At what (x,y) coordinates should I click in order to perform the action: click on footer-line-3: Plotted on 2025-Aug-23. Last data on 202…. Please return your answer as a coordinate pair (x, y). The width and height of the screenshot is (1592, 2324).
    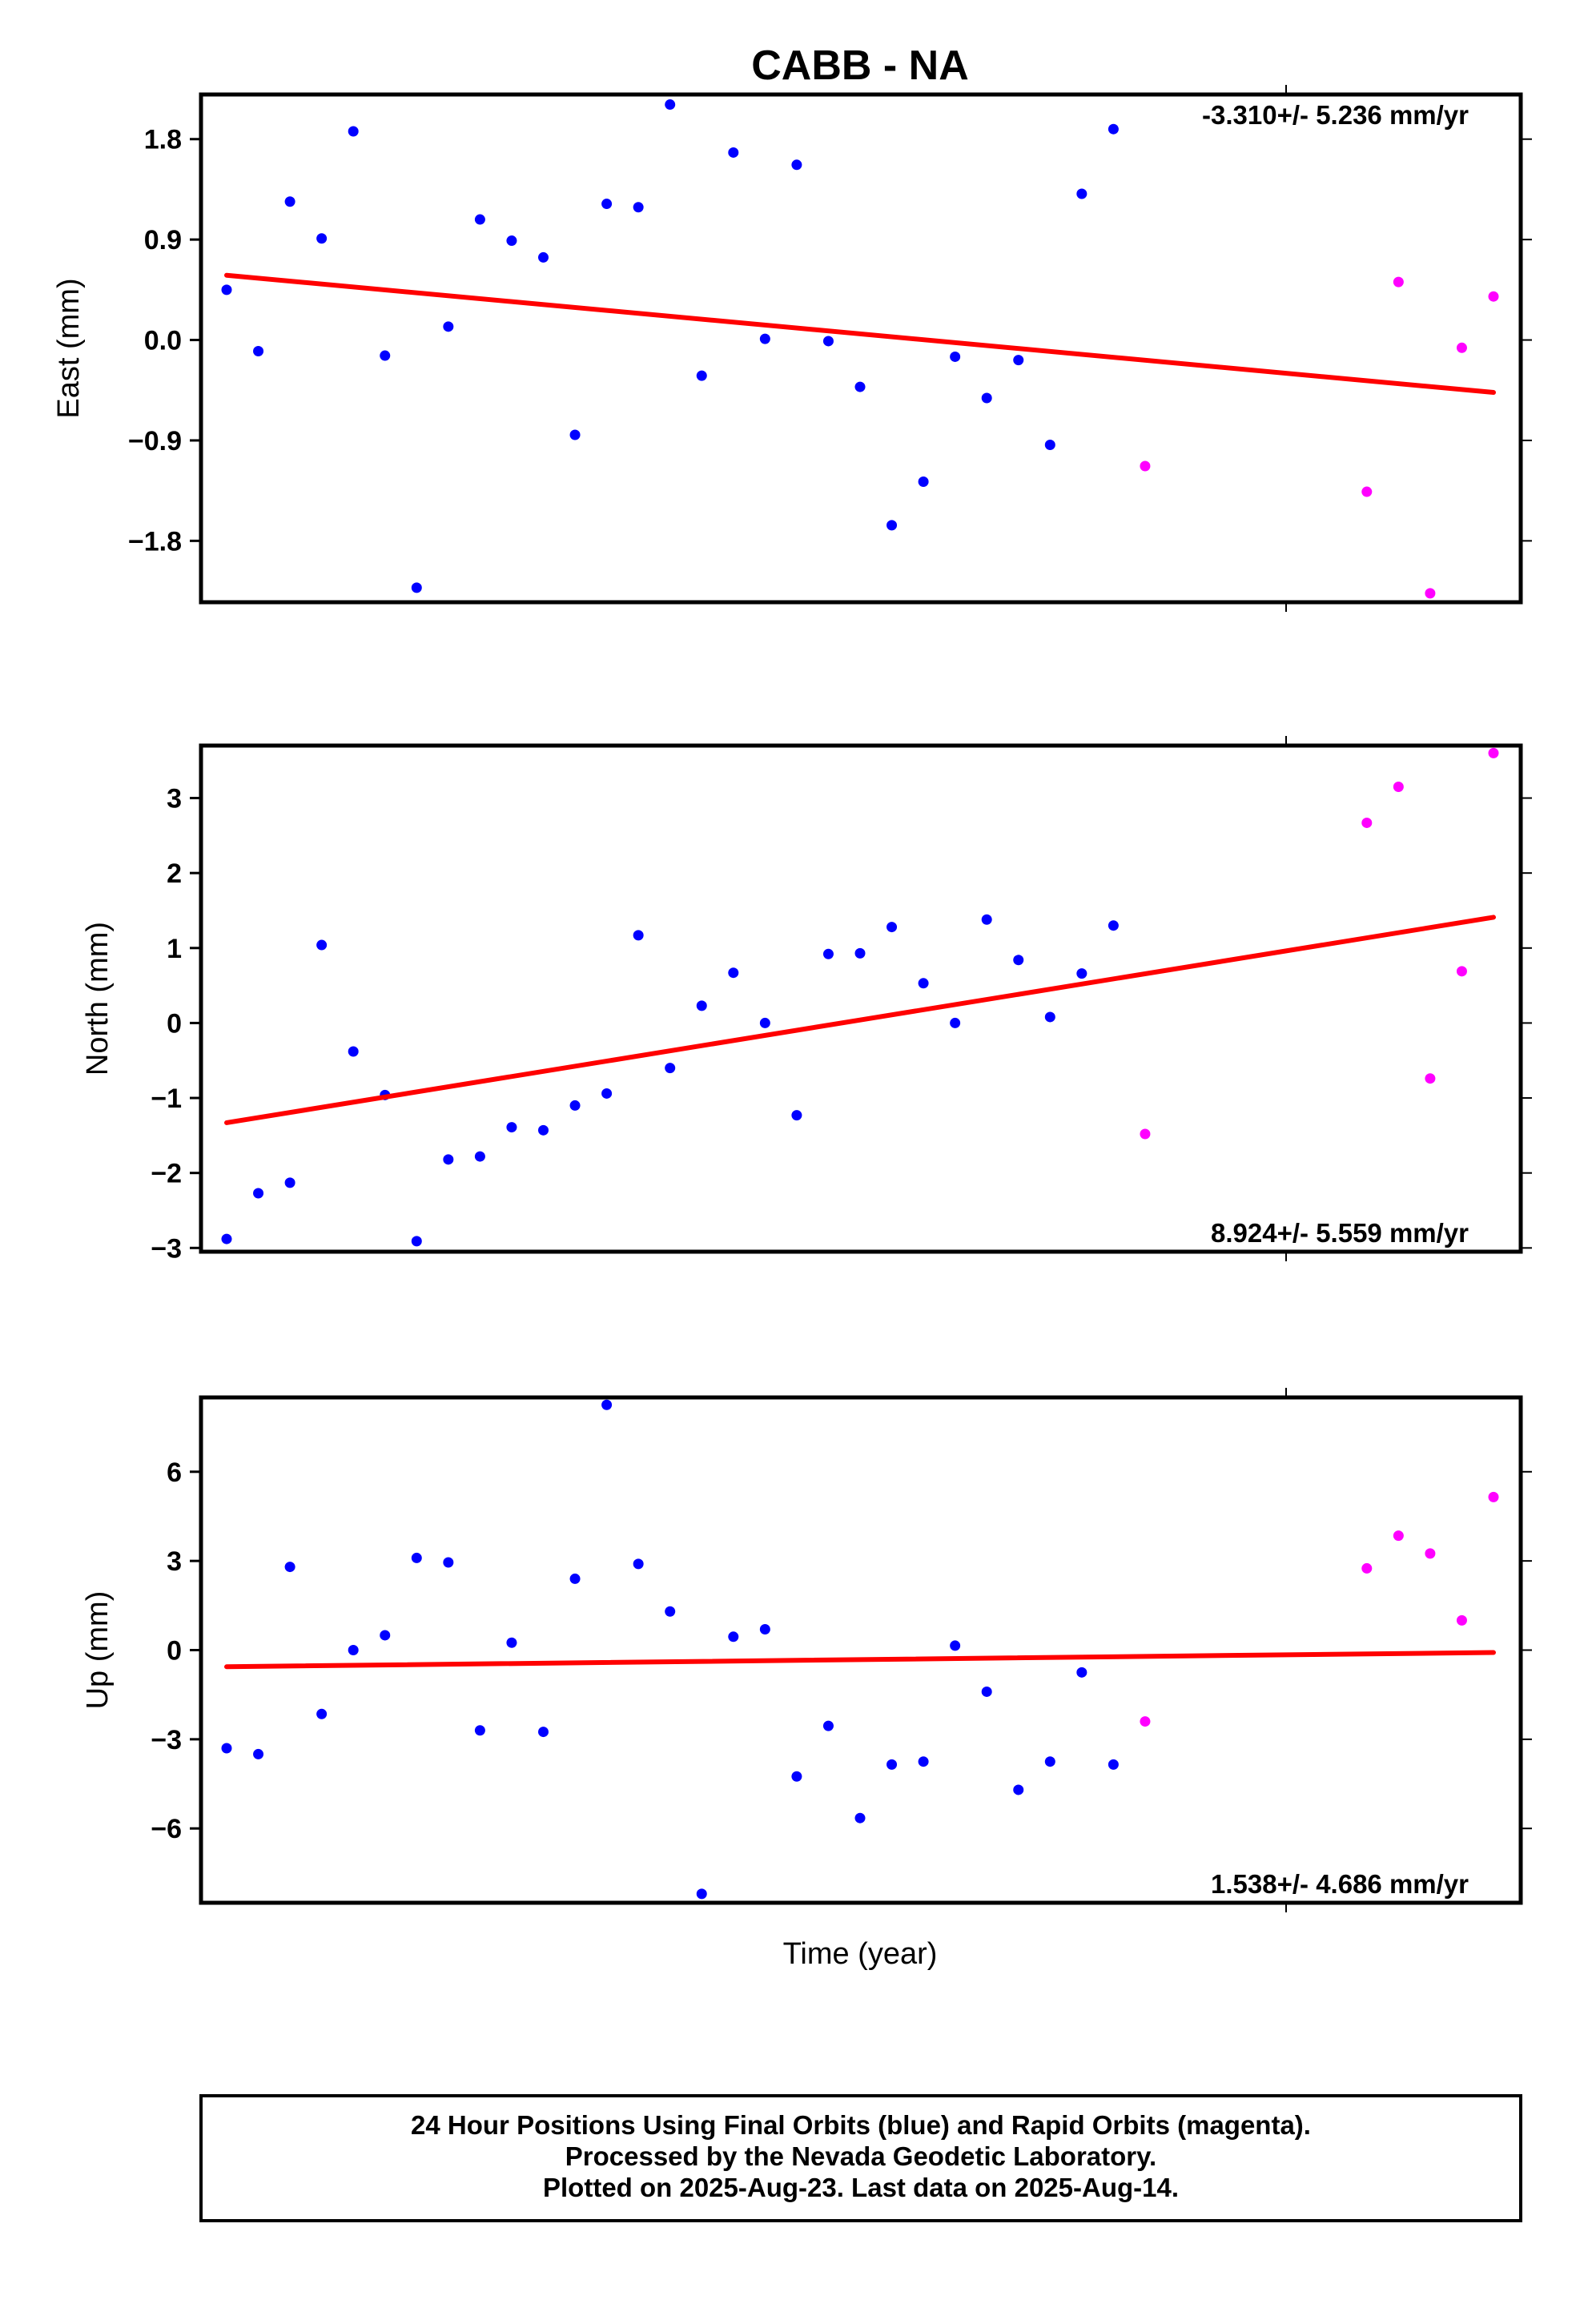
    Looking at the image, I should click on (861, 2187).